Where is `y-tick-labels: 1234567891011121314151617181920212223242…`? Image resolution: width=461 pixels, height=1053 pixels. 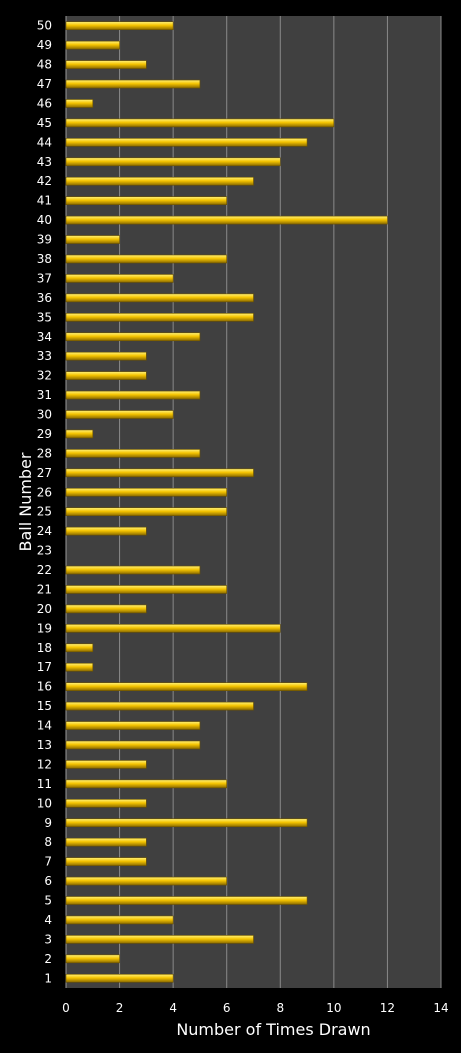 y-tick-labels: 1234567891011121314151617181920212223242… is located at coordinates (44, 502).